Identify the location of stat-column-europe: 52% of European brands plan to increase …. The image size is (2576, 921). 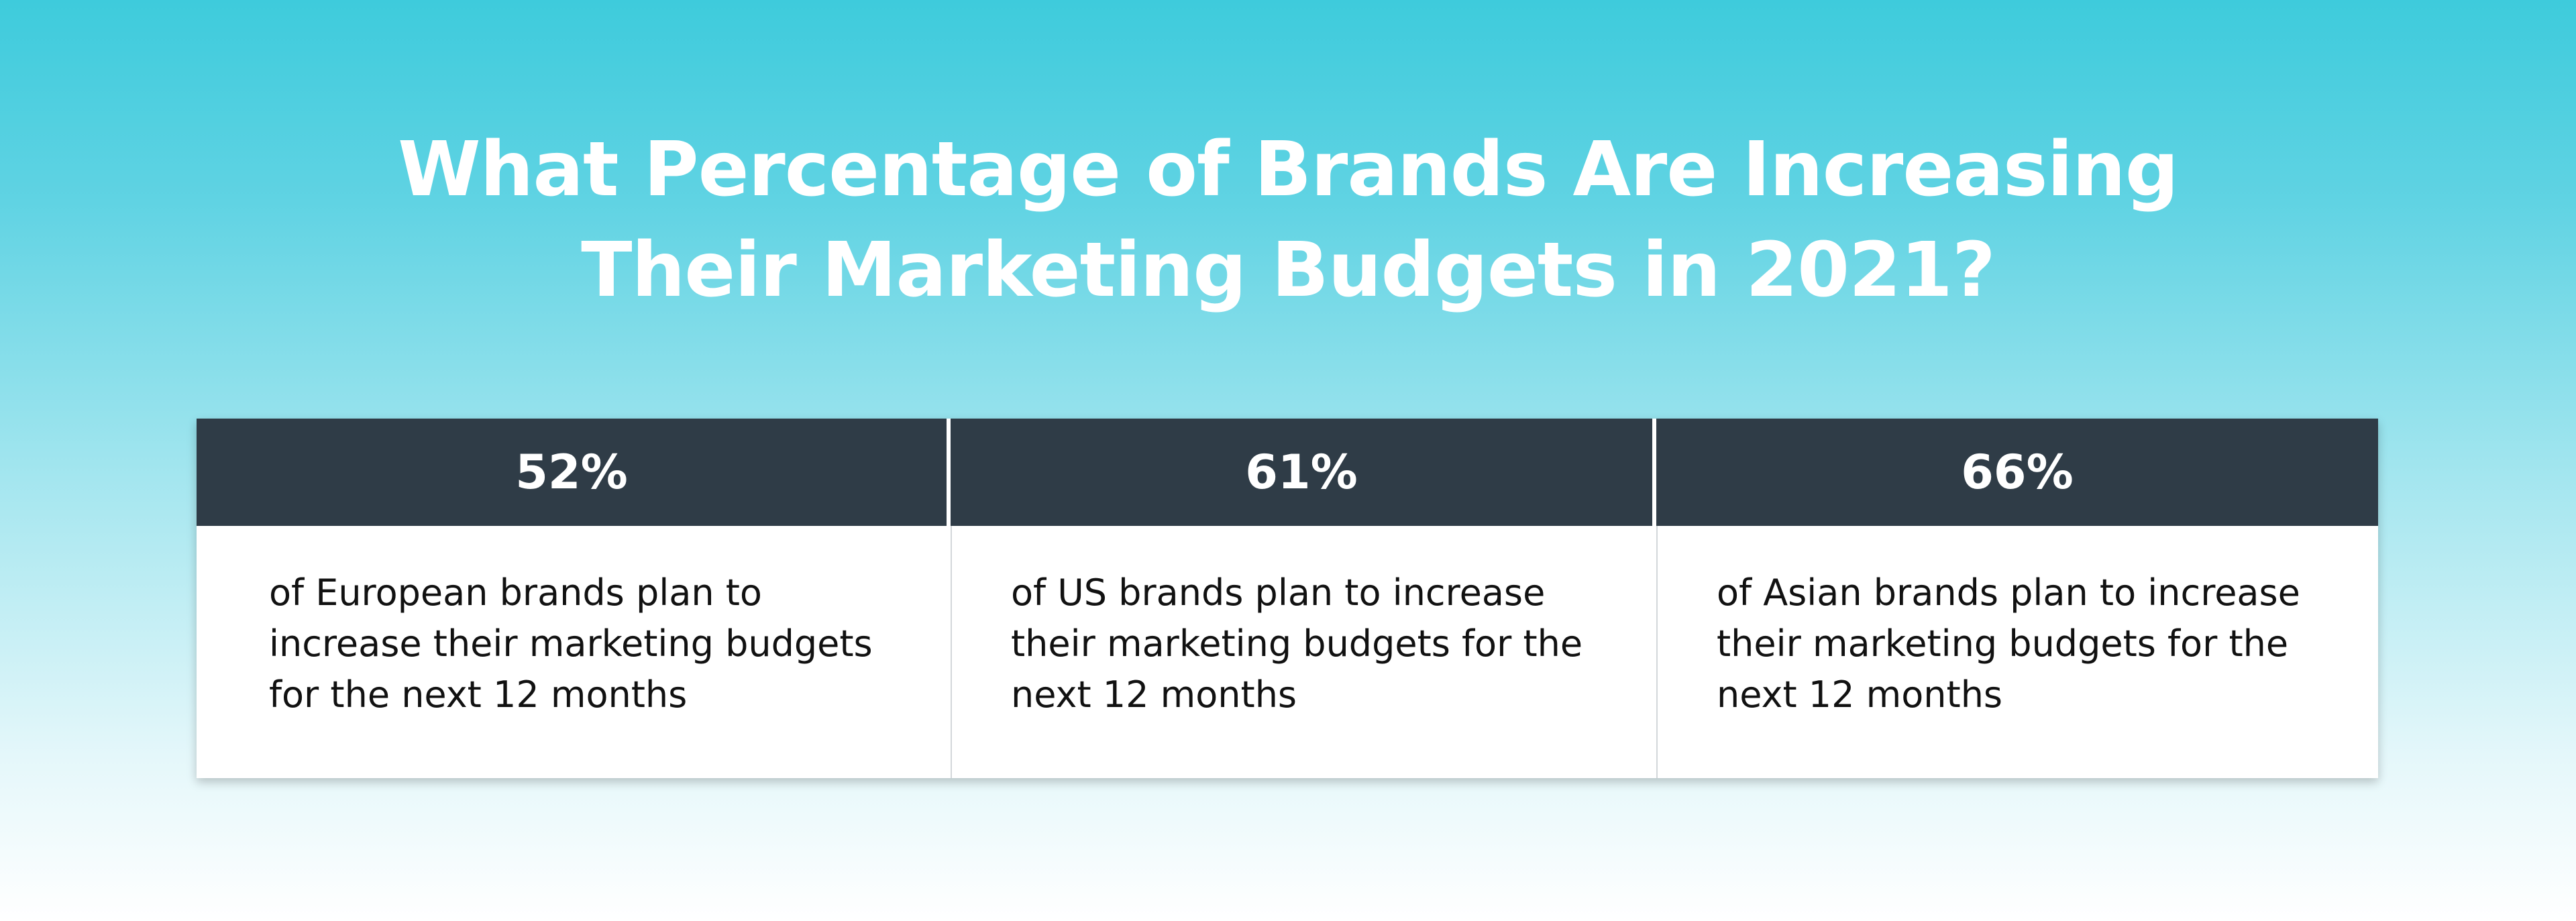
(572, 598).